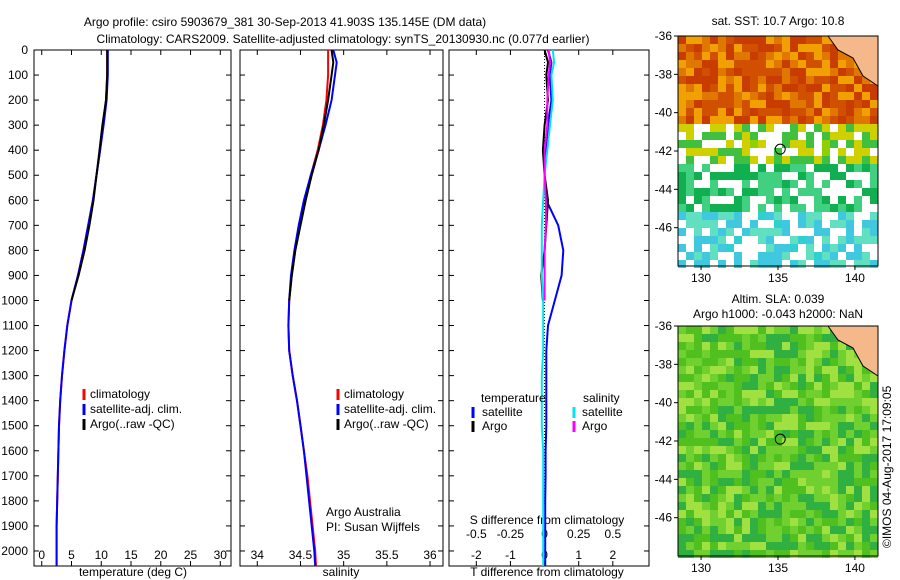 The width and height of the screenshot is (900, 580). I want to click on depth-tick-label: 1900, so click(14, 526).